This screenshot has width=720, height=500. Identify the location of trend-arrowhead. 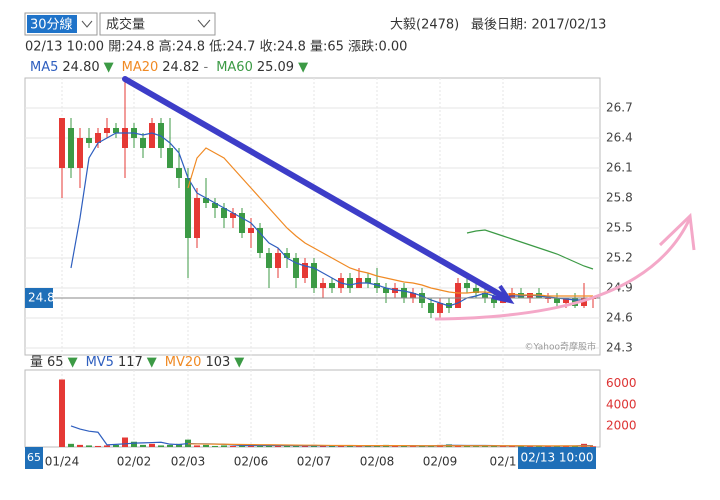
(503, 294).